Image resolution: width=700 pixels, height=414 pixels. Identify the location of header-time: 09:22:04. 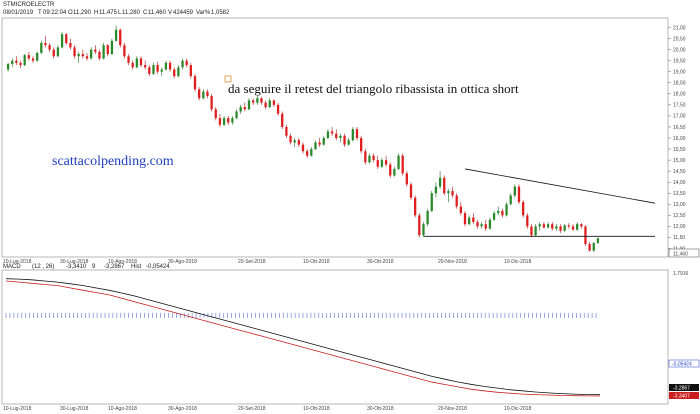
(55, 13).